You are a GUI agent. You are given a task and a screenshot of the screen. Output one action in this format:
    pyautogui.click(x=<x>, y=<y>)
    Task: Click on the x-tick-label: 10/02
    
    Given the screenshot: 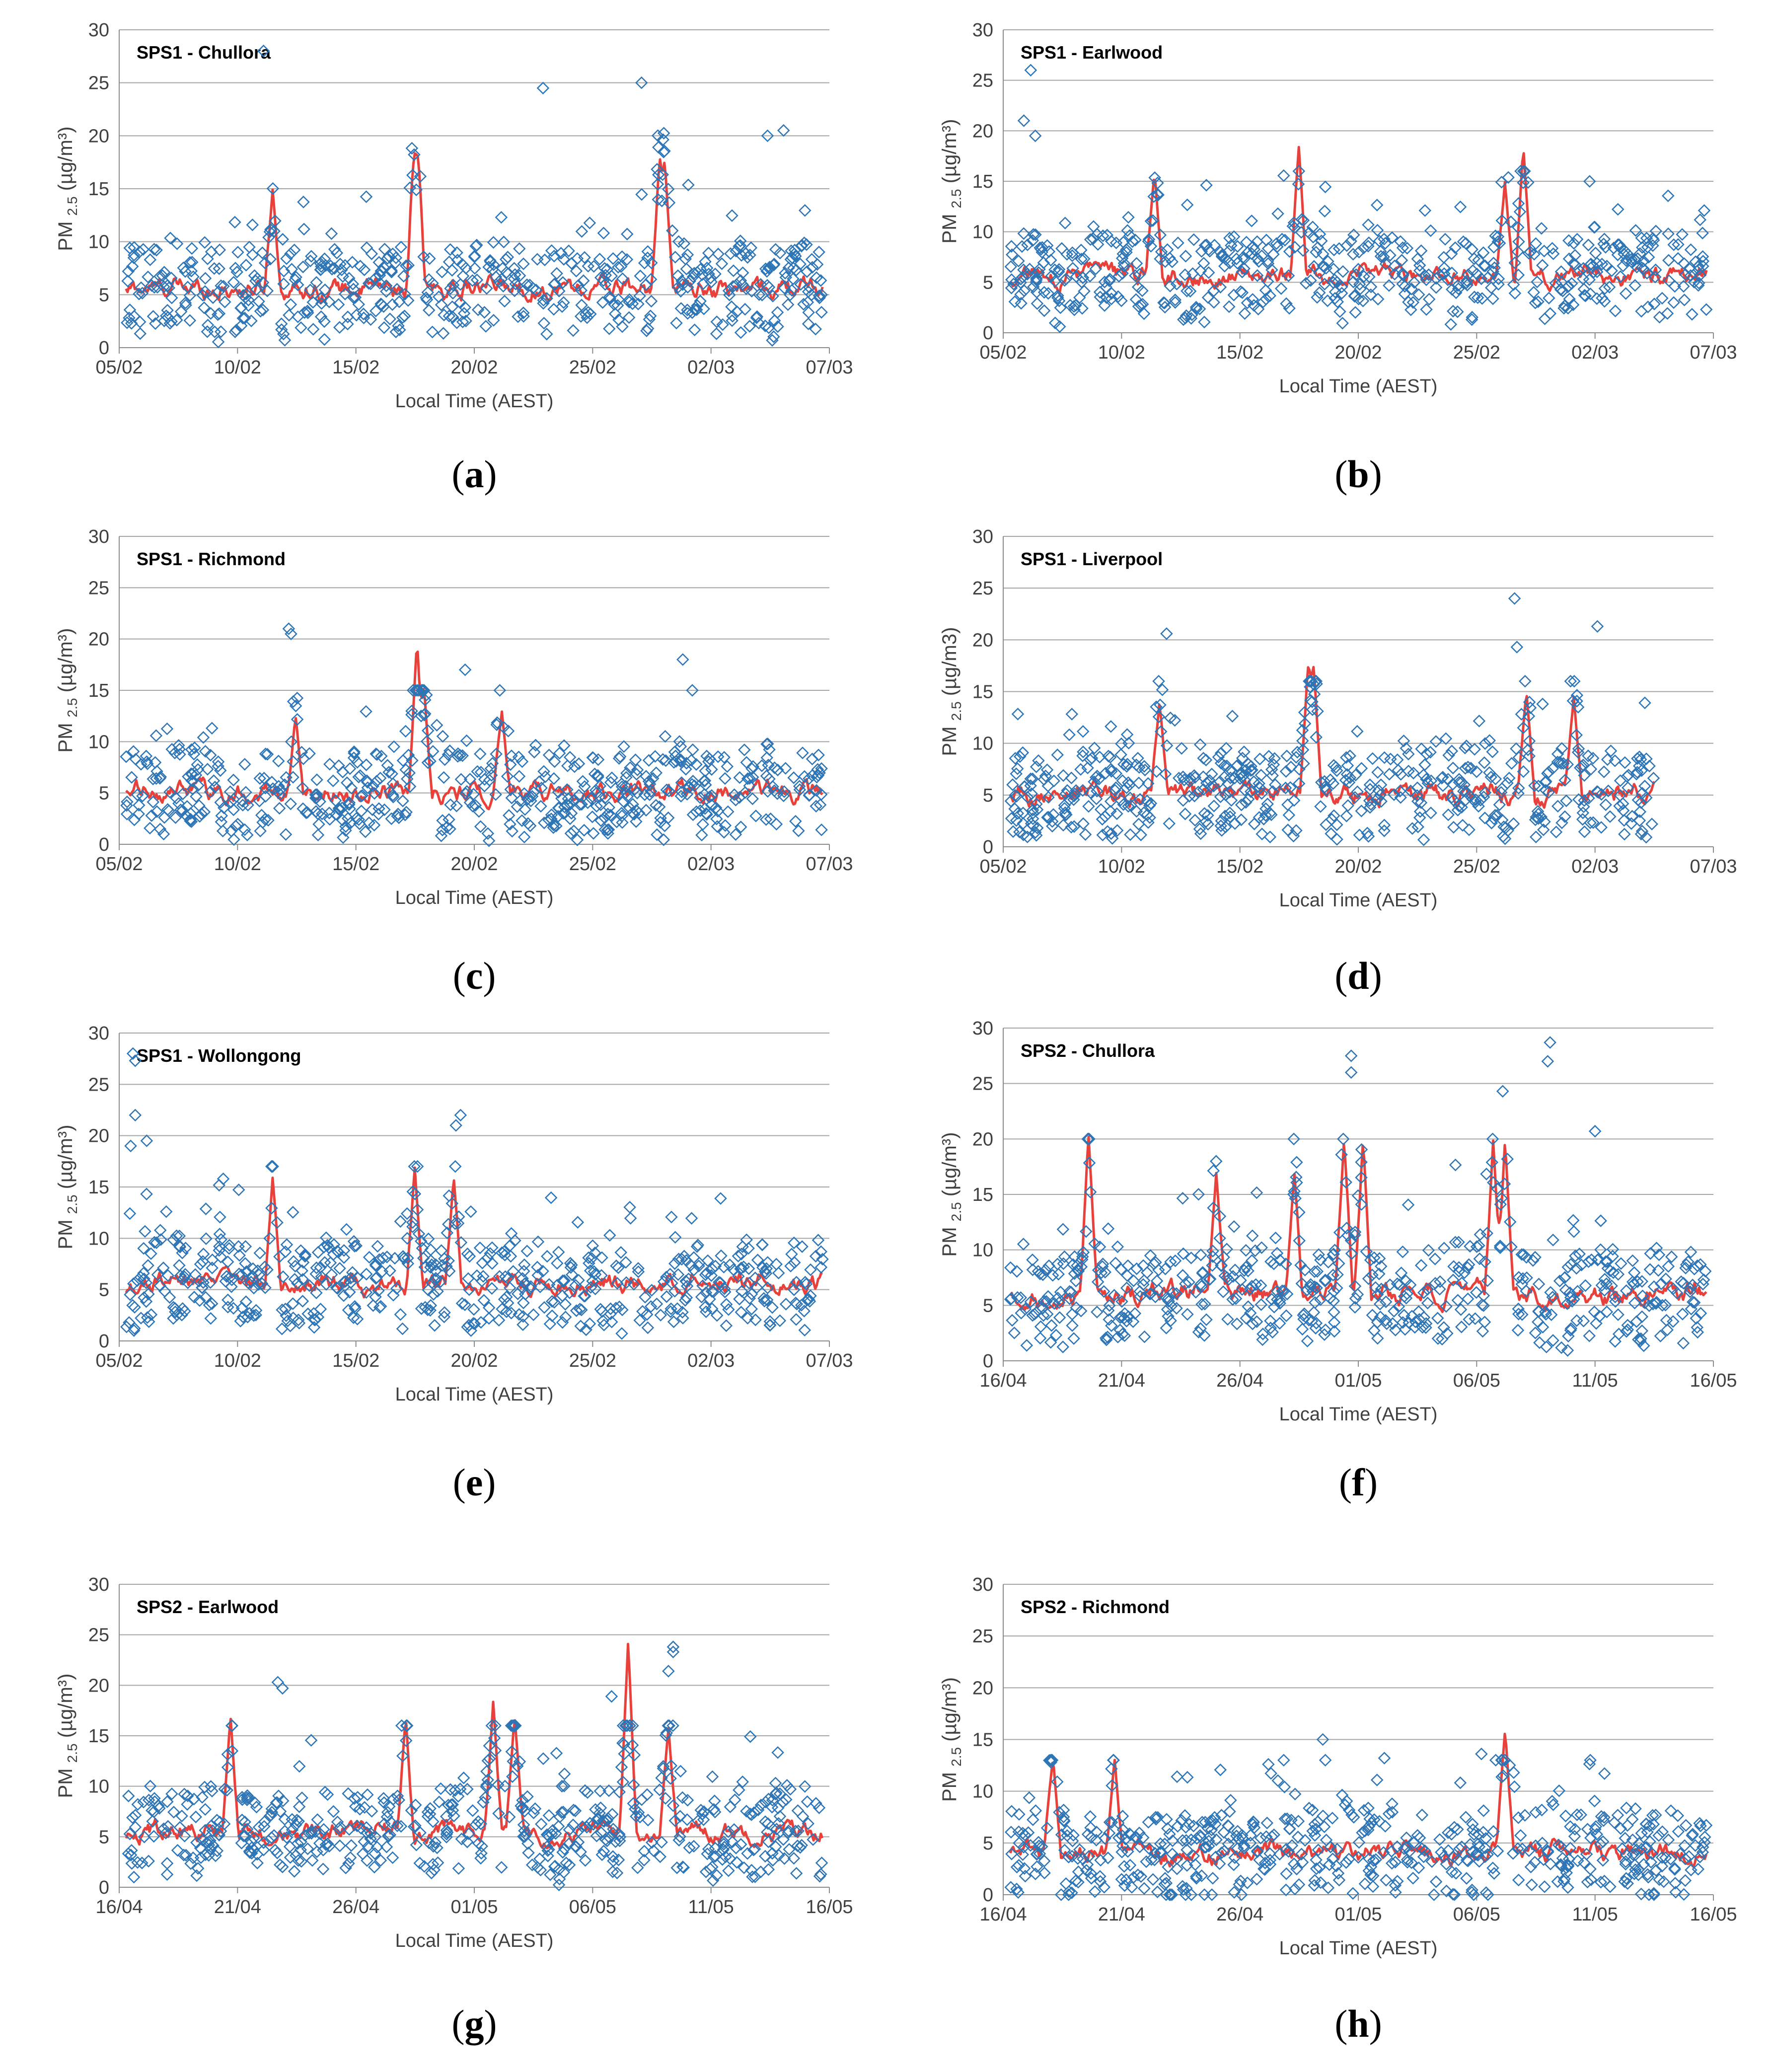 What is the action you would take?
    pyautogui.click(x=1122, y=352)
    